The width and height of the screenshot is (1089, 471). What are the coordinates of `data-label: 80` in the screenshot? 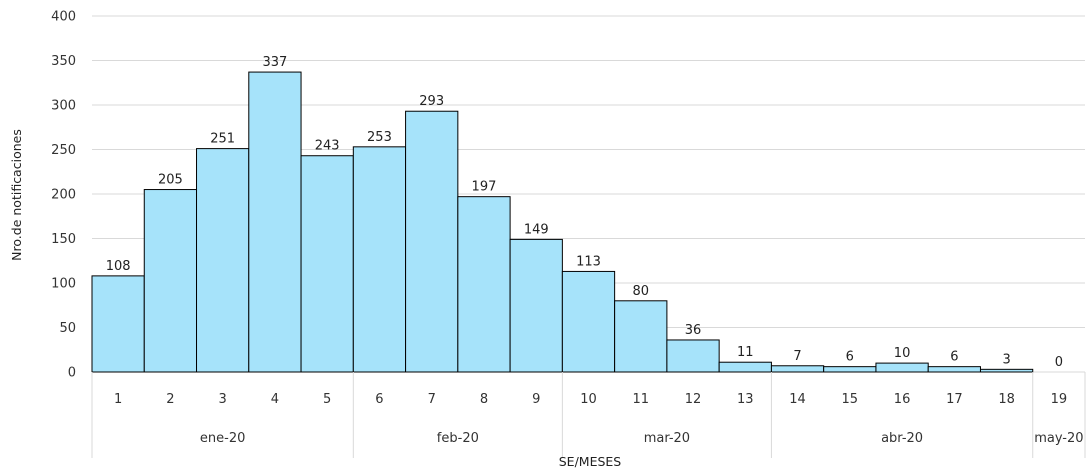 It's located at (640, 291).